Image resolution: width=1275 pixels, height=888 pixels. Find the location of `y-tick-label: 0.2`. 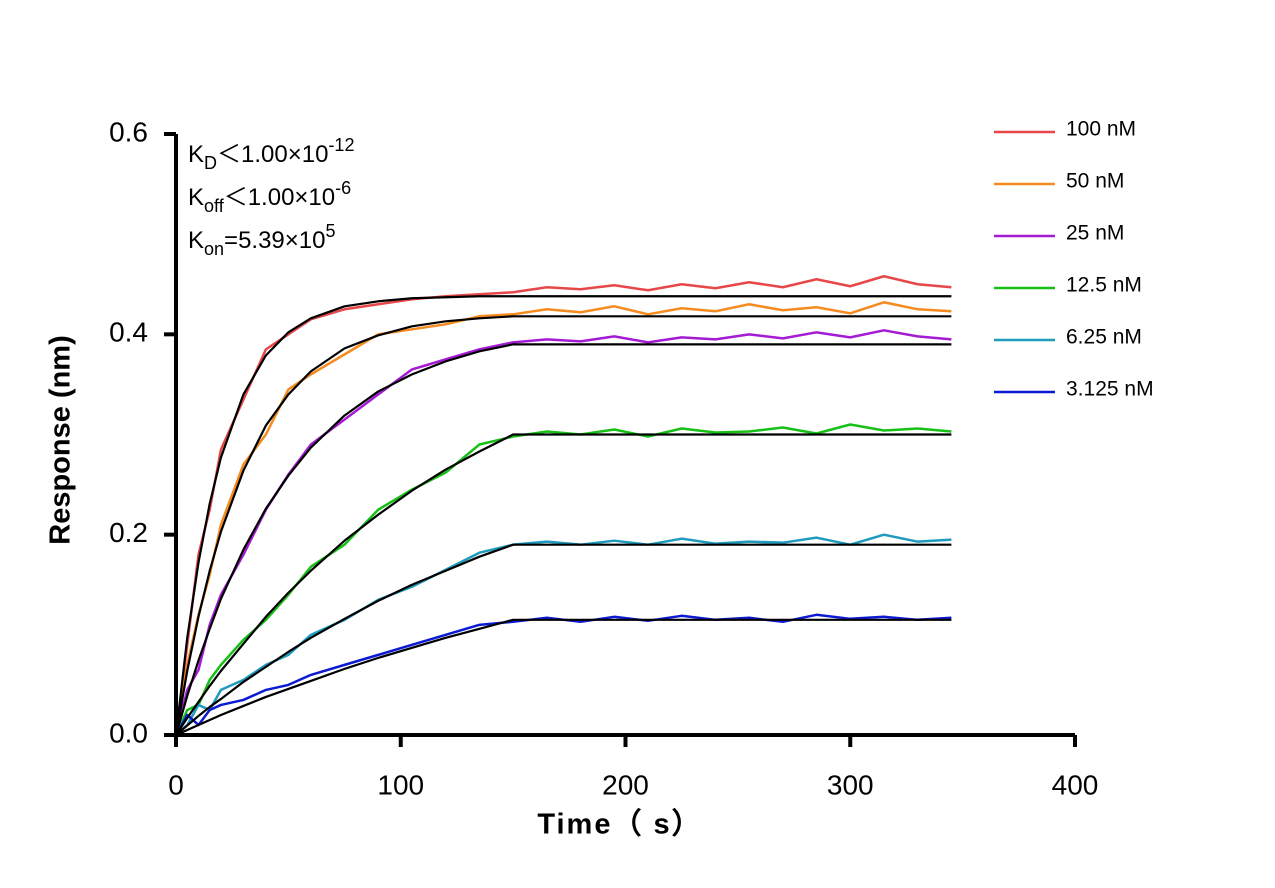

y-tick-label: 0.2 is located at coordinates (128, 532).